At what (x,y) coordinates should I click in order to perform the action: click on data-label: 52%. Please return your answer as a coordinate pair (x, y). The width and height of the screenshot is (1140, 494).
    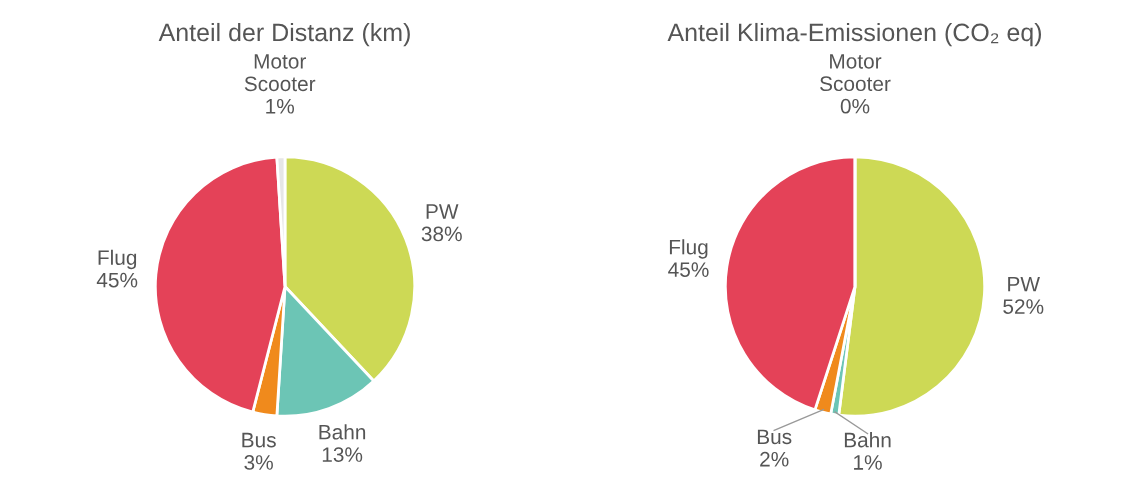
    Looking at the image, I should click on (1023, 306).